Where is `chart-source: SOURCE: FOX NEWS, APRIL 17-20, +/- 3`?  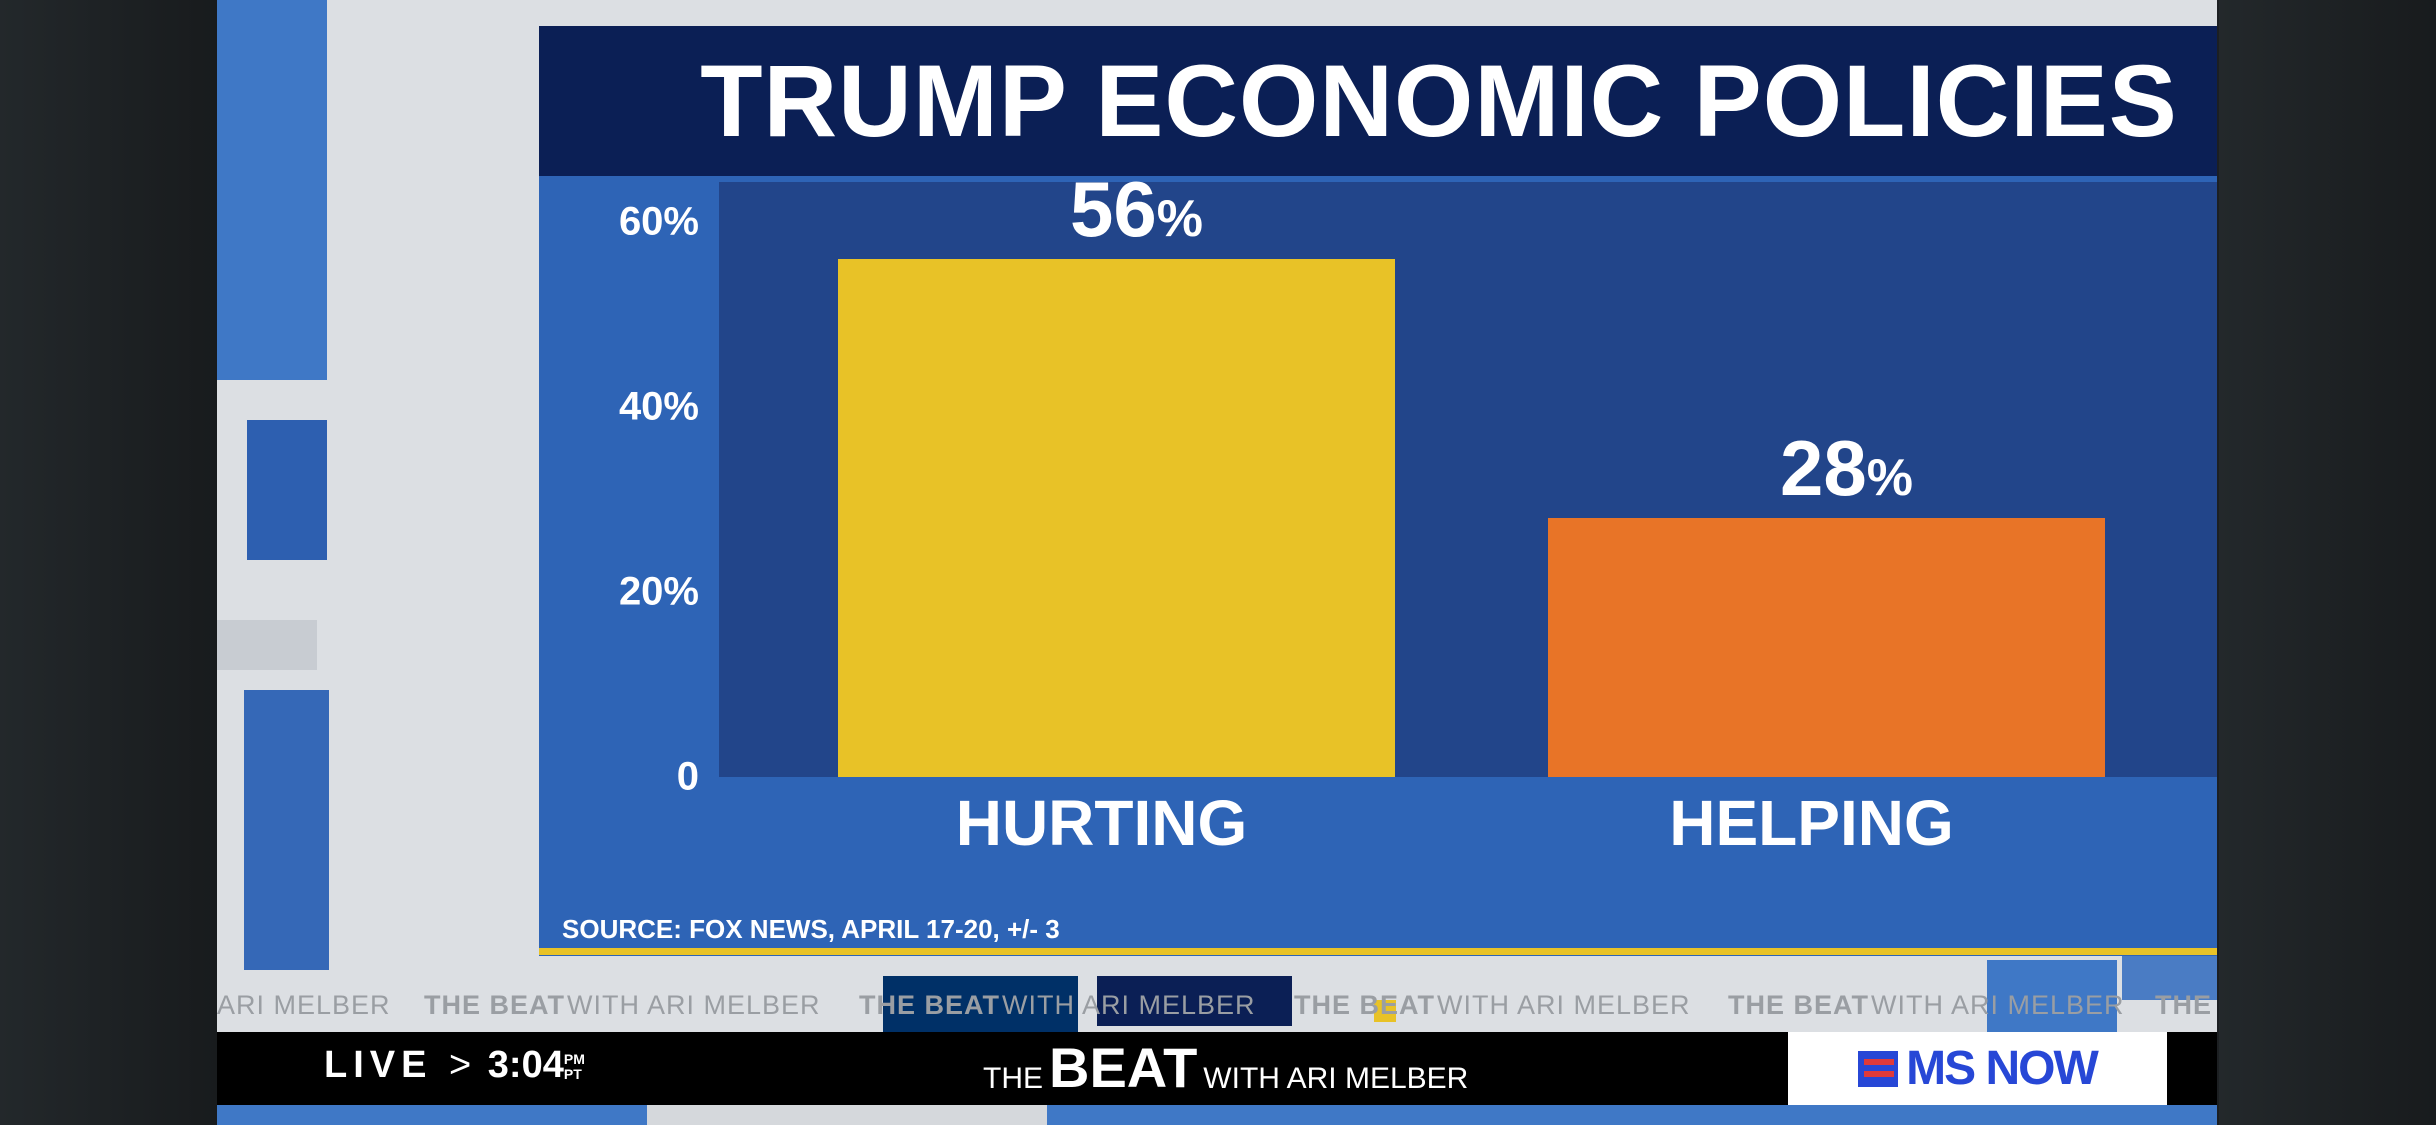 chart-source: SOURCE: FOX NEWS, APRIL 17-20, +/- 3 is located at coordinates (811, 929).